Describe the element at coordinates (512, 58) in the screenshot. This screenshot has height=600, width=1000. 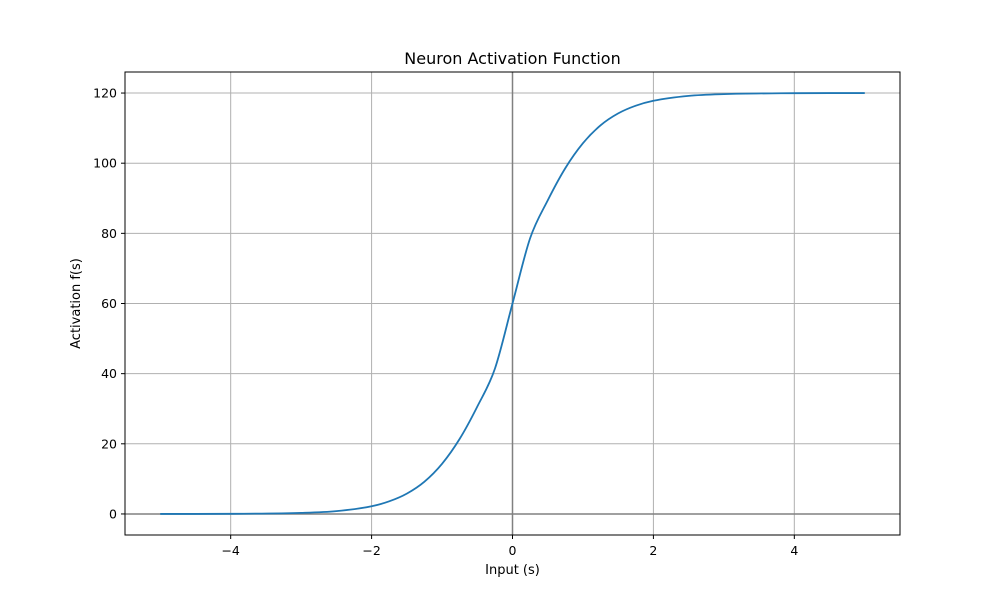
I see `chart-title: Neuron Activation Function` at that location.